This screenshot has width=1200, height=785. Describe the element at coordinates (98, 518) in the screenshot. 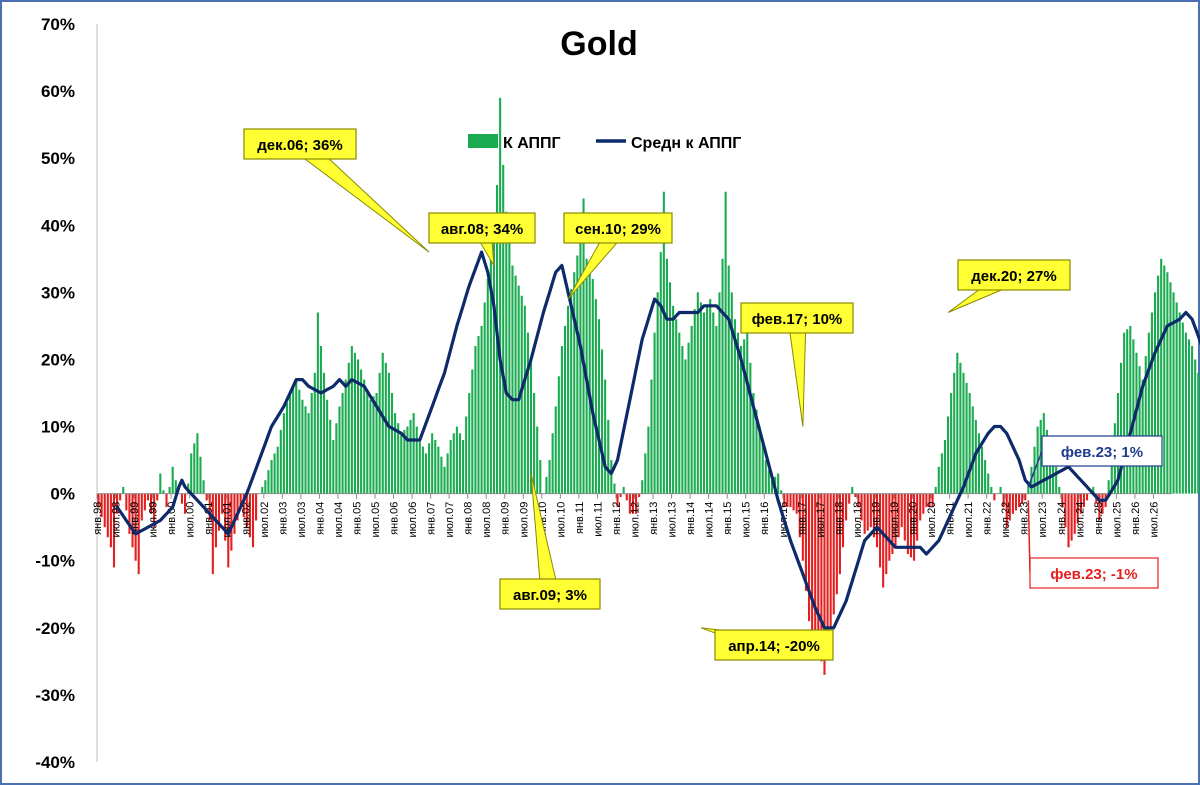

I see `x-tick-label: янв.98` at that location.